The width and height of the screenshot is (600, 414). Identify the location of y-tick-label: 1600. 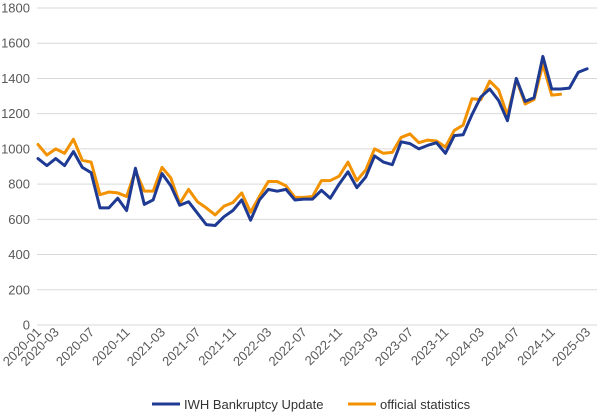
(15, 43).